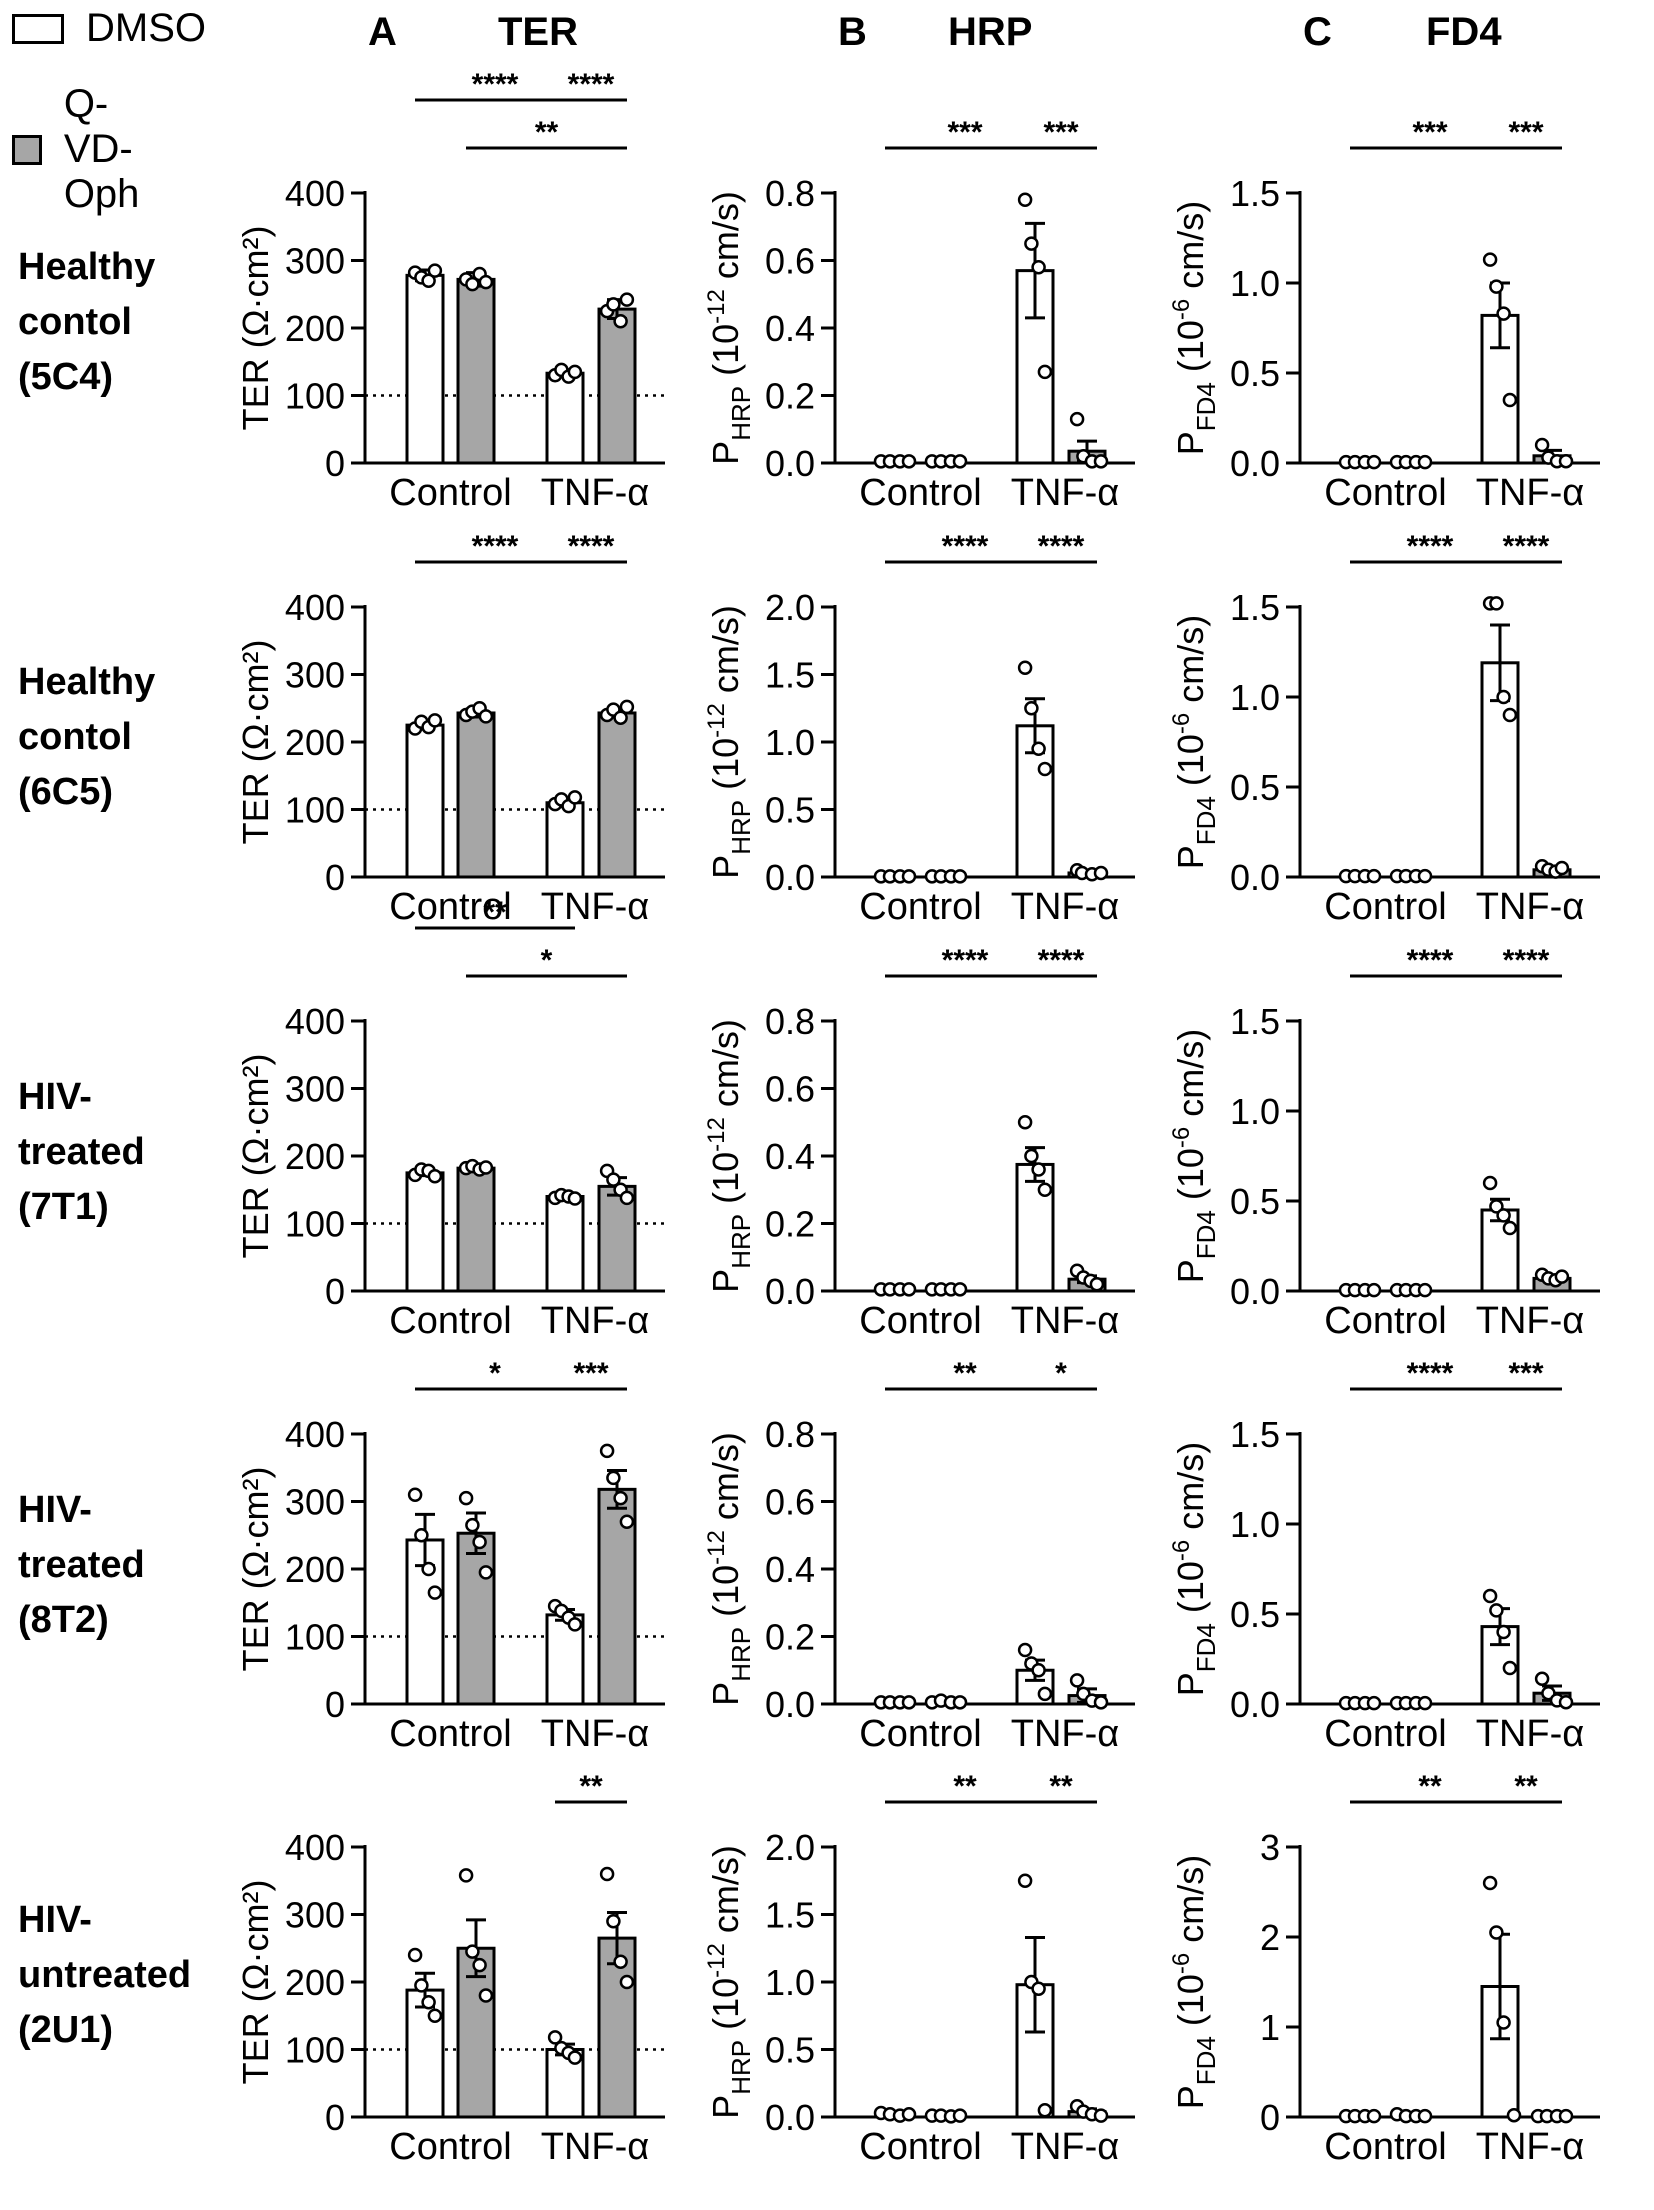 The height and width of the screenshot is (2210, 1654). What do you see at coordinates (1194, 328) in the screenshot?
I see `y-axis-label: PFD4 (10-6 cm/s)` at bounding box center [1194, 328].